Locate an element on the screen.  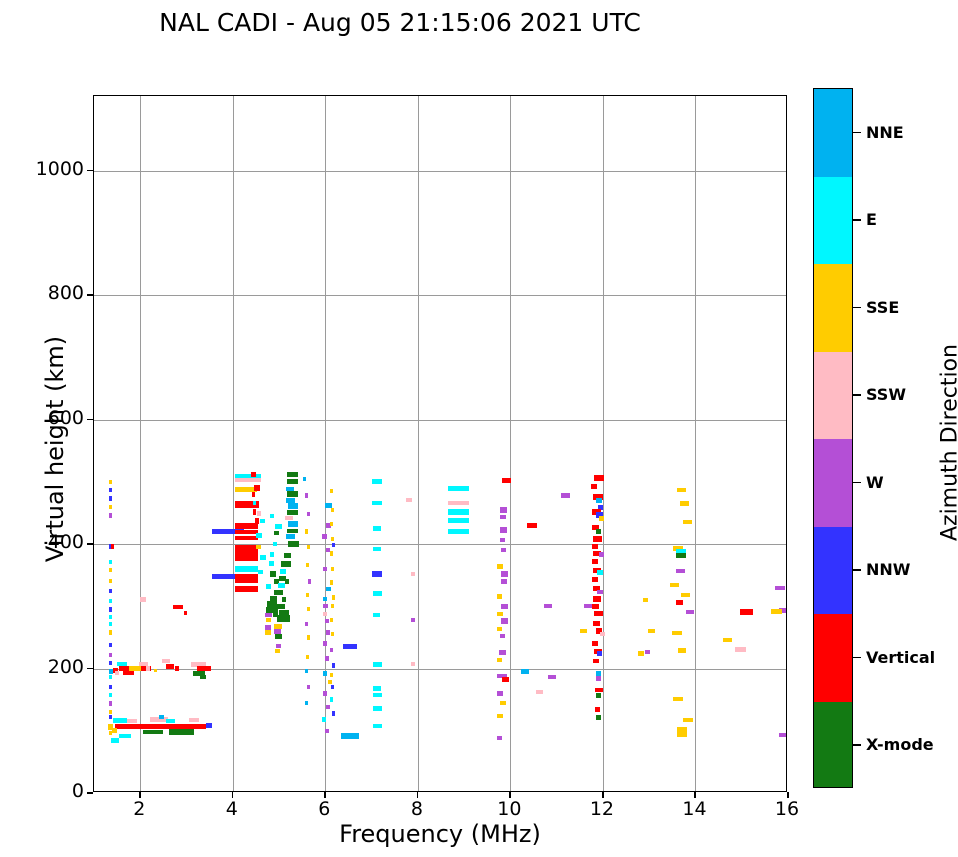
colorbar-tick is located at coordinates (857, 220).